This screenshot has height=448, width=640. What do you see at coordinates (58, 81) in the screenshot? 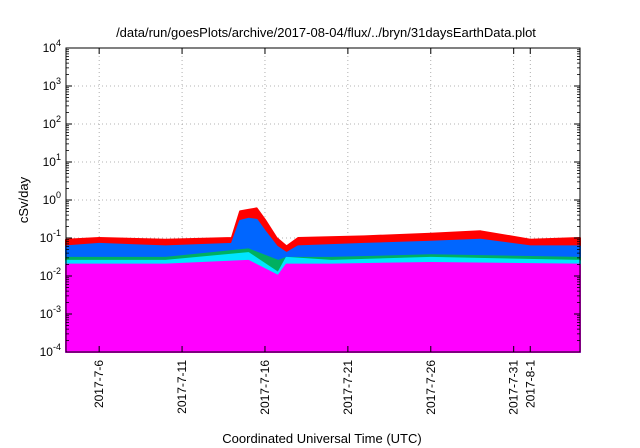
I see `y-tick-label-exponent: 3` at bounding box center [58, 81].